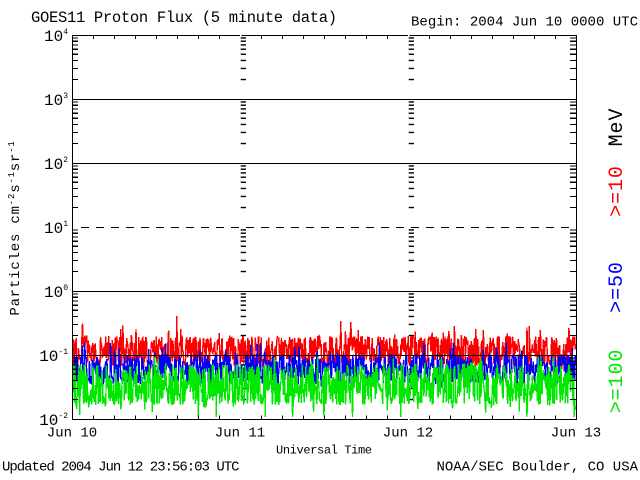 Image resolution: width=640 pixels, height=480 pixels. What do you see at coordinates (324, 451) in the screenshot?
I see `svg-text: Universal Time` at bounding box center [324, 451].